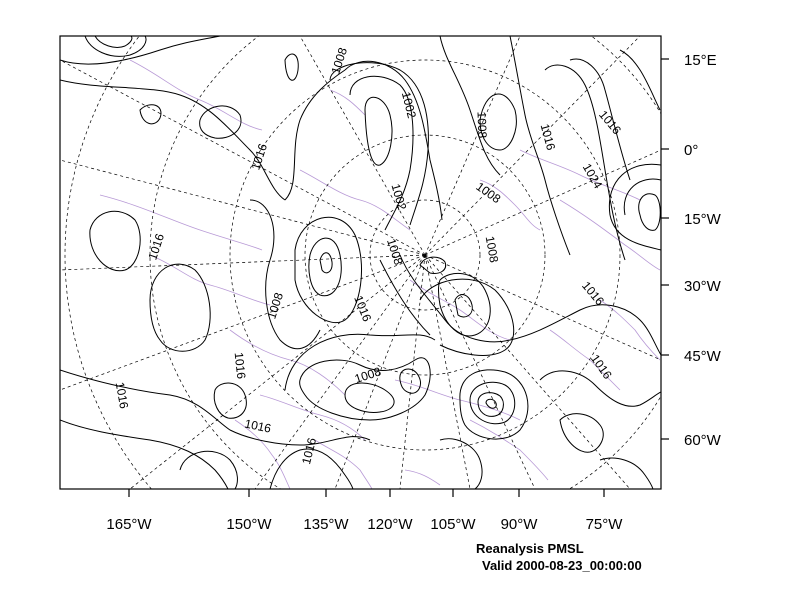 The height and width of the screenshot is (612, 792). Describe the element at coordinates (390, 524) in the screenshot. I see `x-tick-label: 120°W` at that location.